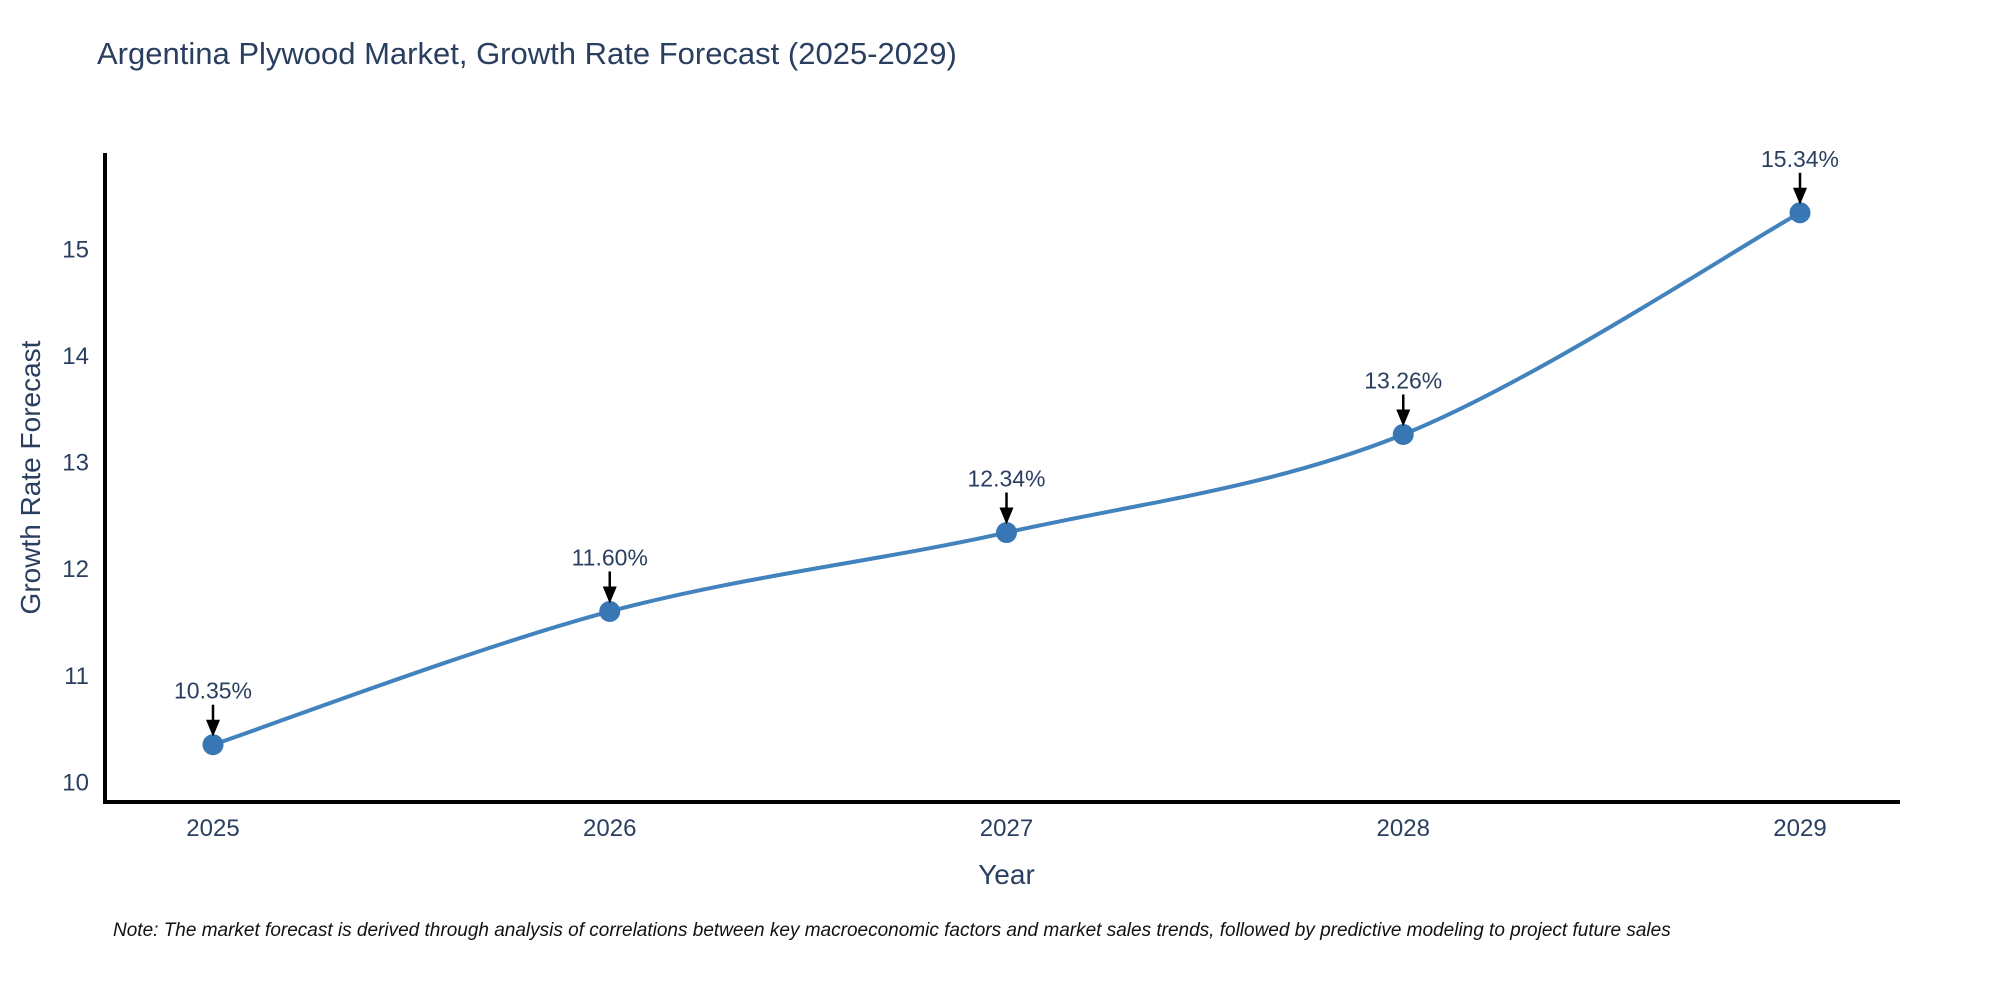 This screenshot has height=1000, width=2000. I want to click on point-value-label: 10.35%, so click(213, 691).